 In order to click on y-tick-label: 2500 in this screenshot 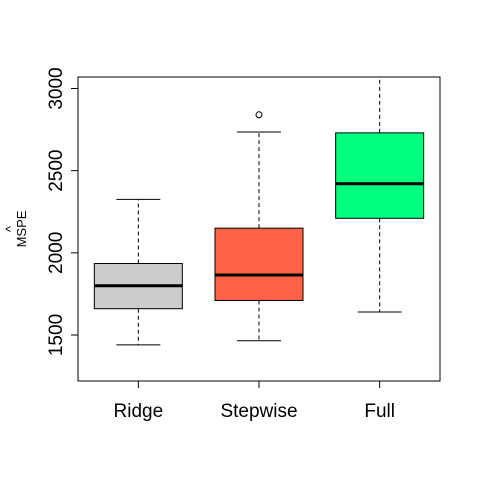, I will do `click(56, 171)`.